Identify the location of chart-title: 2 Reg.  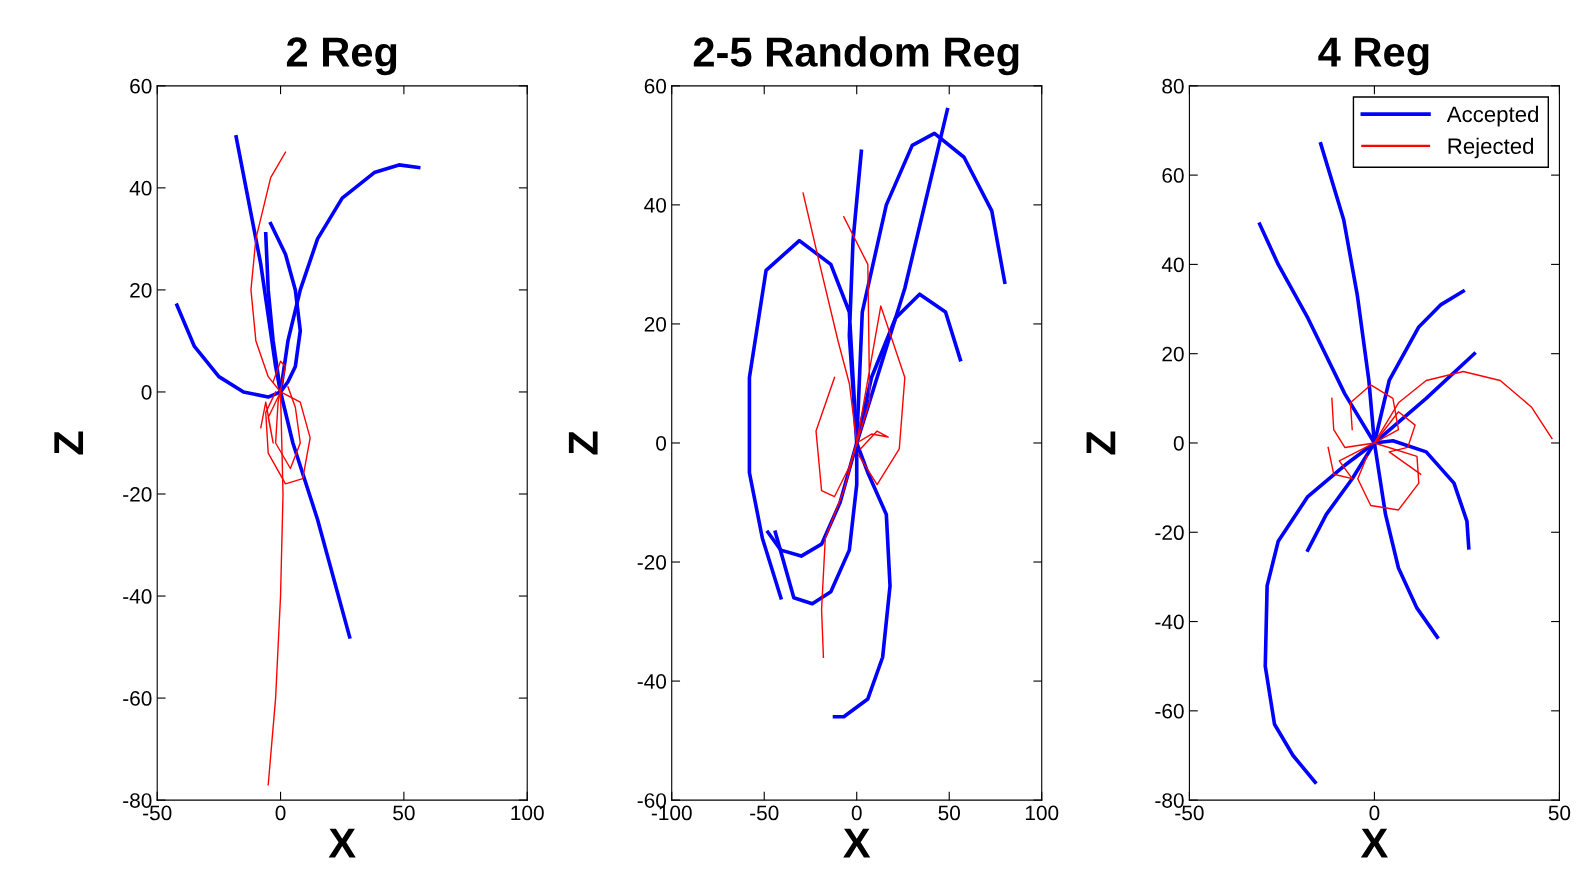
(341, 56).